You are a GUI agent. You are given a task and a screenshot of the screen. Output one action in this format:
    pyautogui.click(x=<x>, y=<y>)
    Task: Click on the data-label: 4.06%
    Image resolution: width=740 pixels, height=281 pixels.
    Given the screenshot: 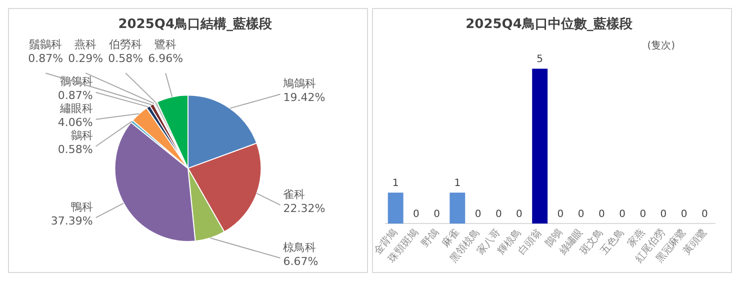 What is the action you would take?
    pyautogui.click(x=75, y=123)
    